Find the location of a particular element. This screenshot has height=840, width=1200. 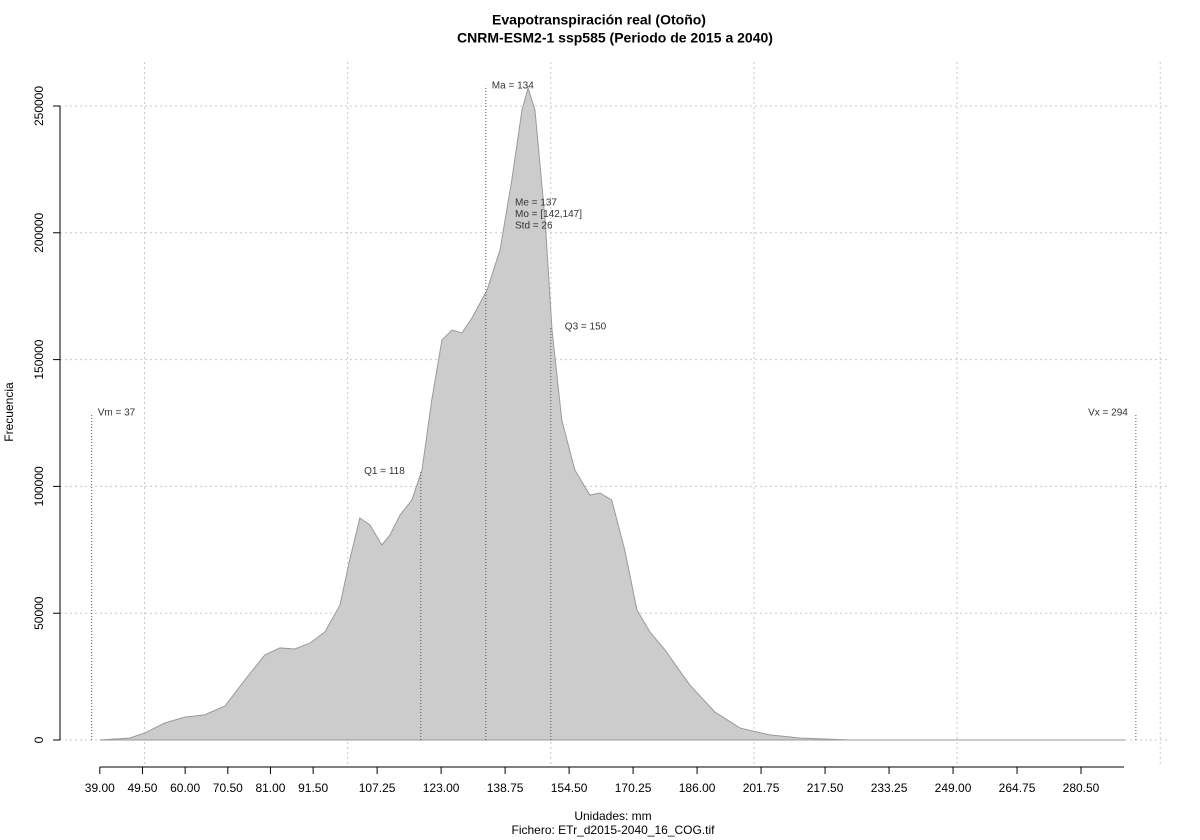

x-tick-label: 49.50 is located at coordinates (142, 788).